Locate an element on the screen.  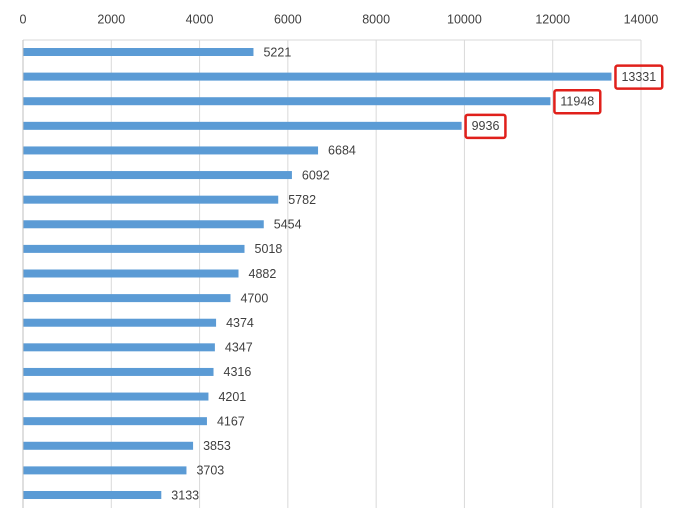
data-label: 5221 is located at coordinates (277, 52).